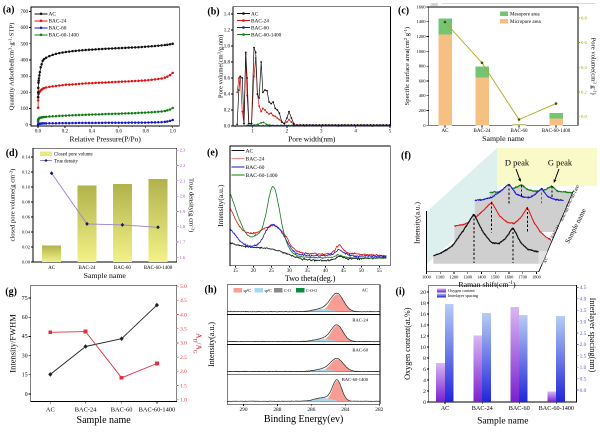  Describe the element at coordinates (423, 293) in the screenshot. I see `svg-text: 20` at that location.